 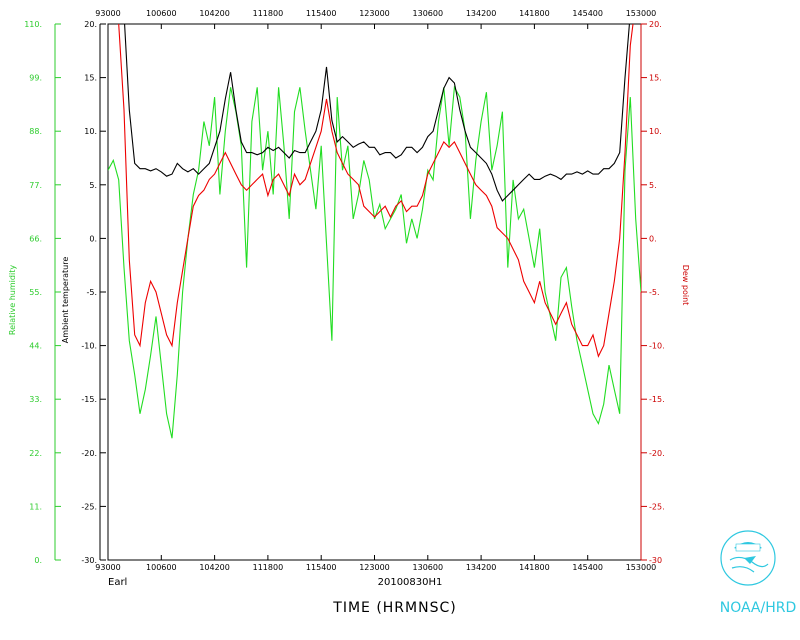 I want to click on storm-name-label: Earl, so click(x=117, y=582).